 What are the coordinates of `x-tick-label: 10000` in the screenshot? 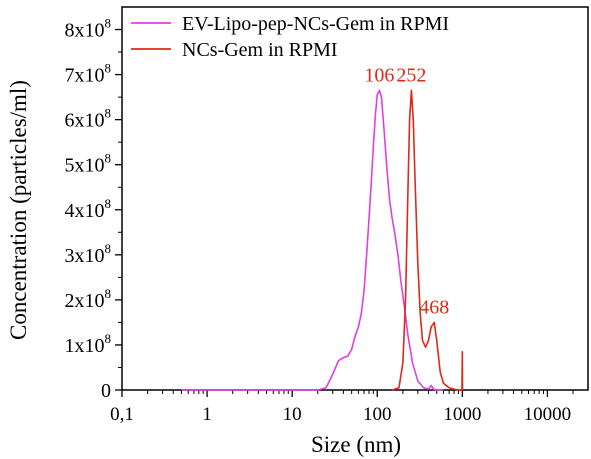 It's located at (548, 414).